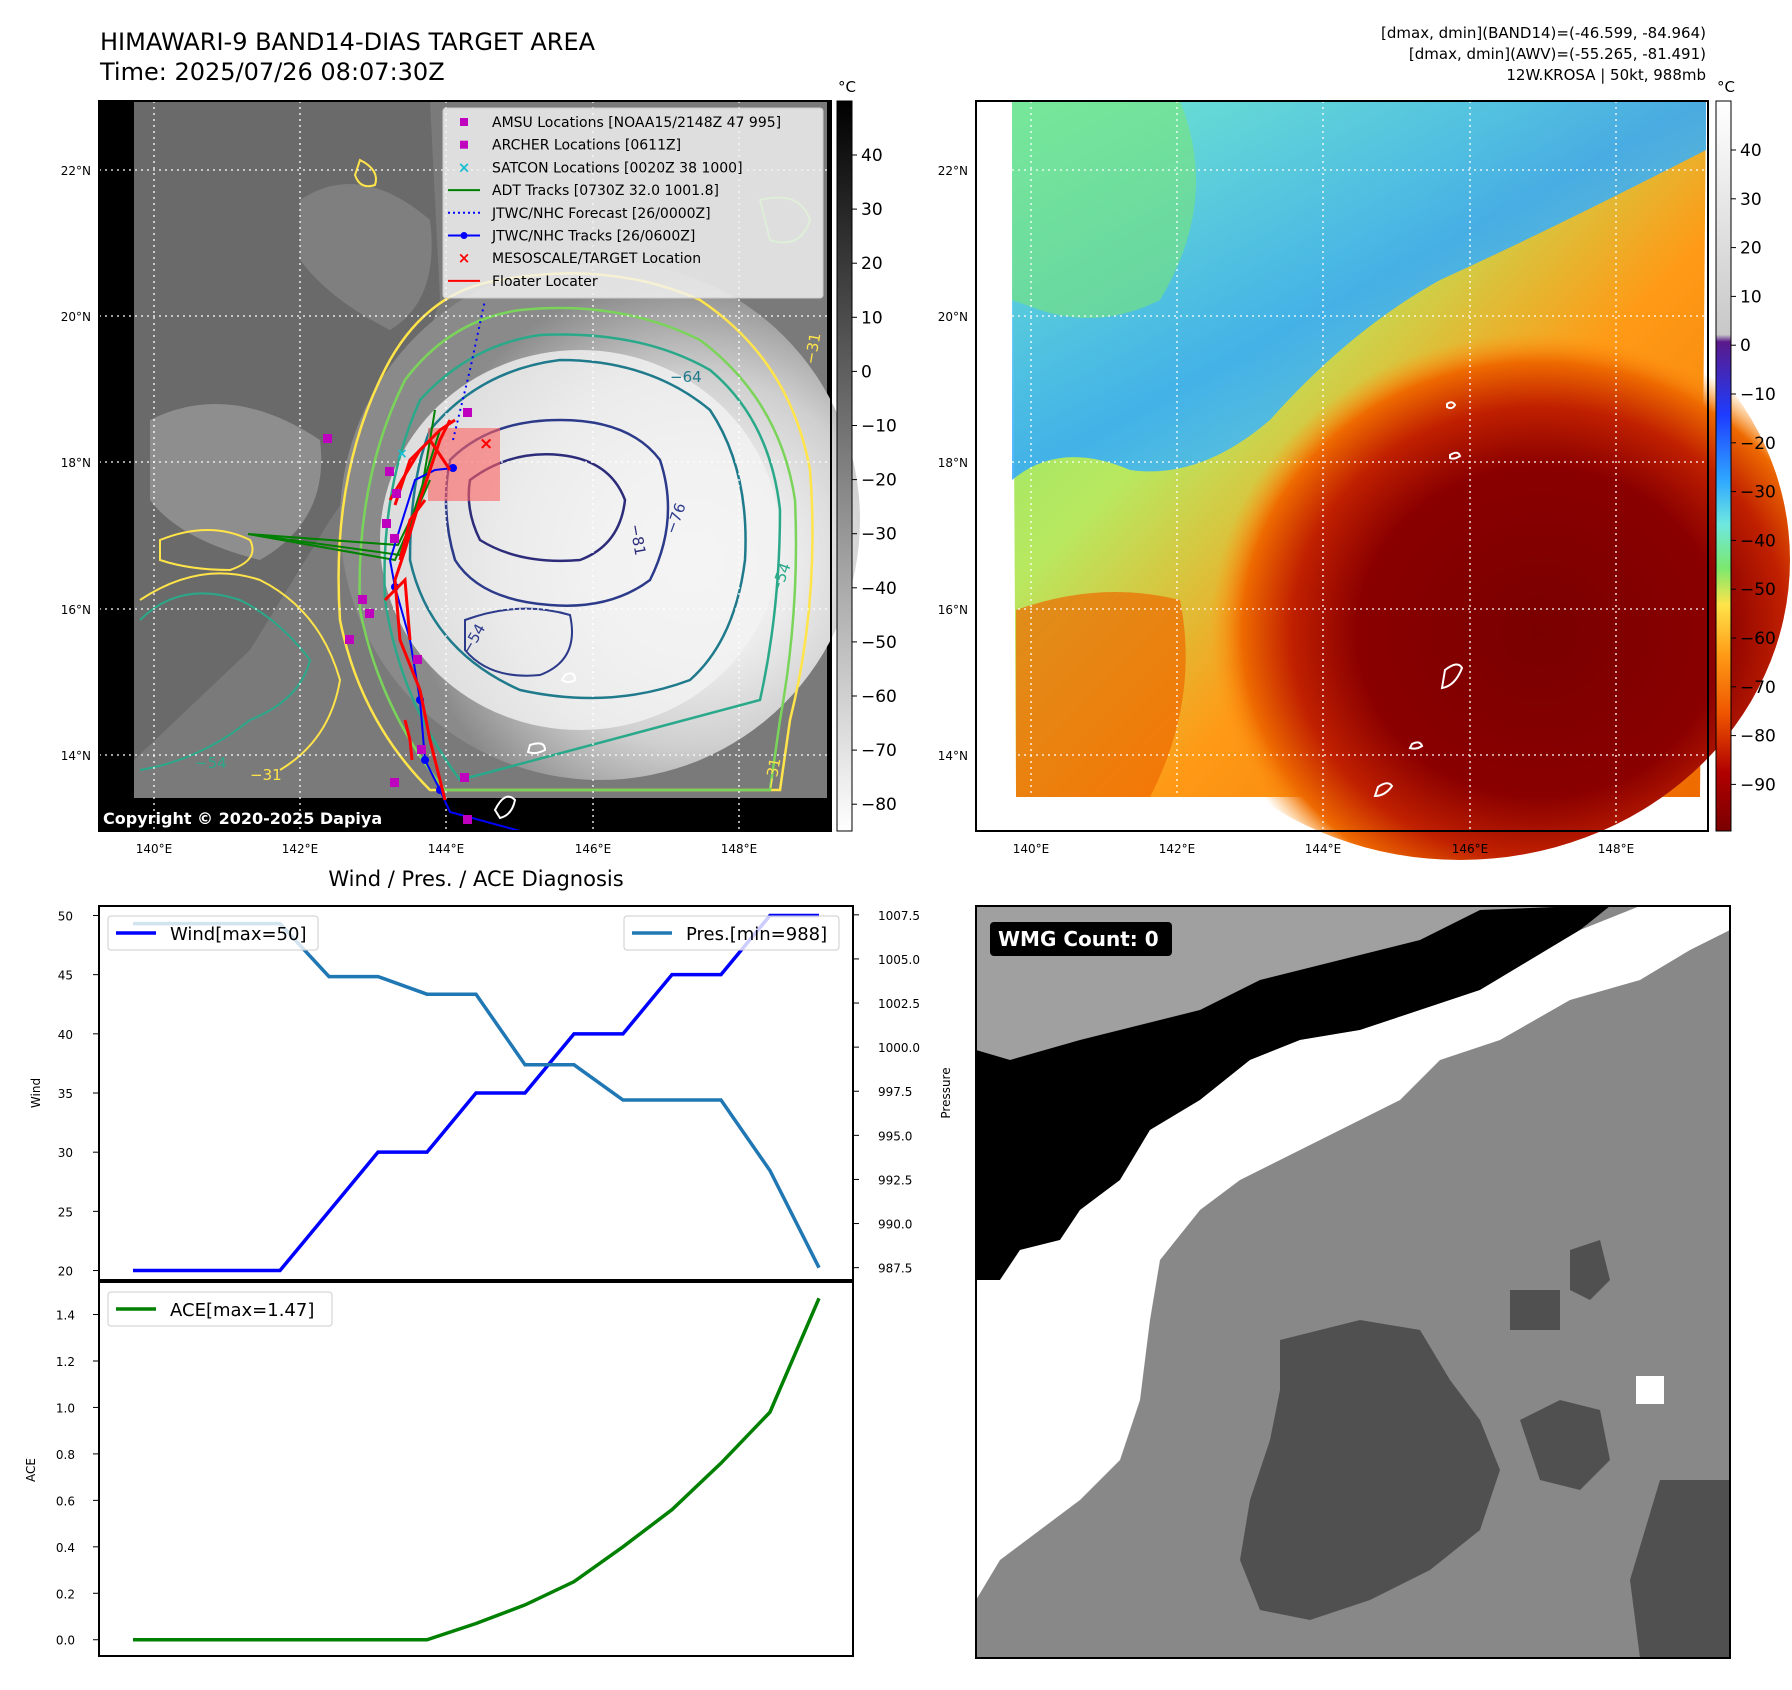  What do you see at coordinates (586, 146) in the screenshot?
I see `legend-entry-label: ARCHER Locations [0611Z]` at bounding box center [586, 146].